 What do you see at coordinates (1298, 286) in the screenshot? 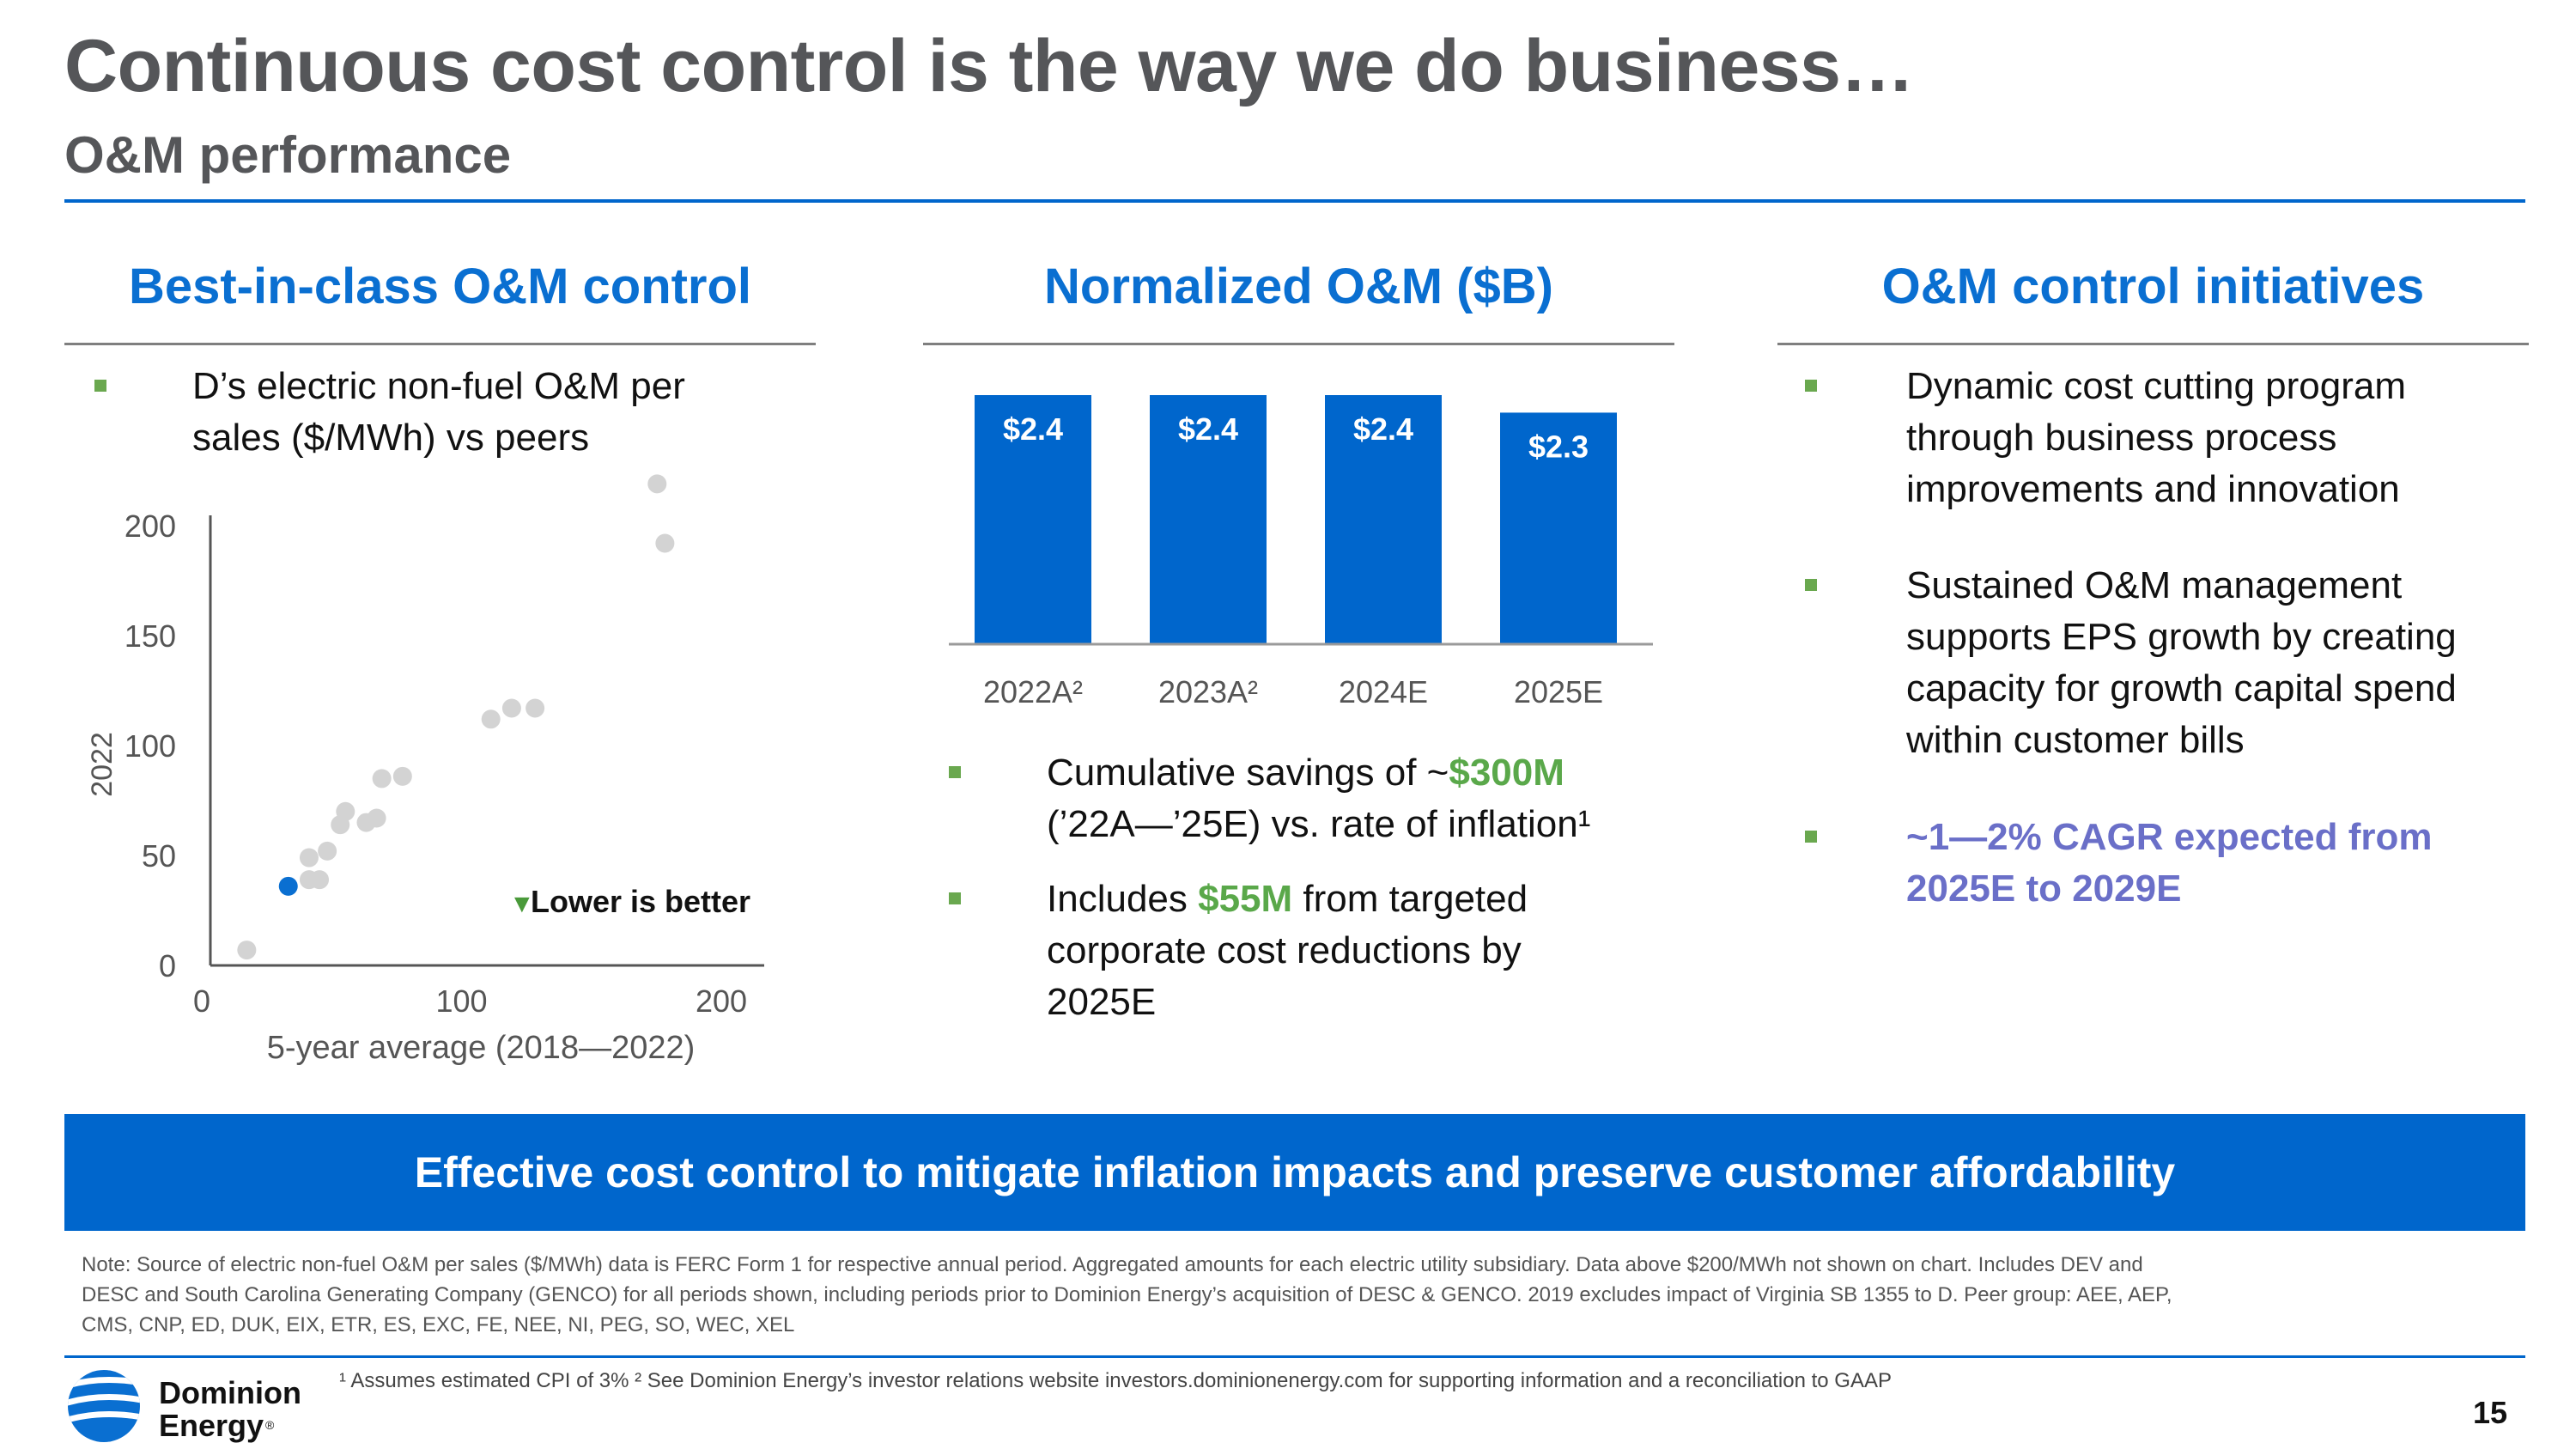
I see `middle-column-heading: Normalized O&M ($B)` at bounding box center [1298, 286].